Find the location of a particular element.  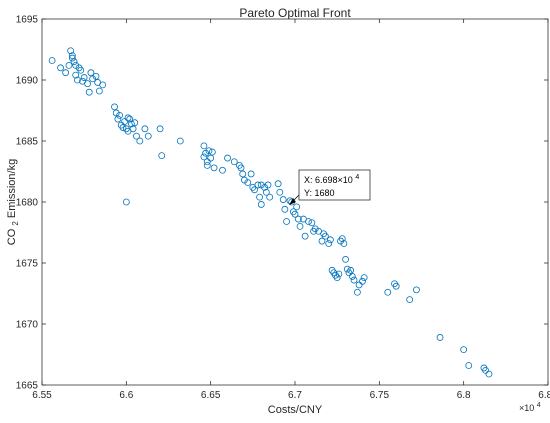

y-axis-label-sub: 2 is located at coordinates (15, 223).